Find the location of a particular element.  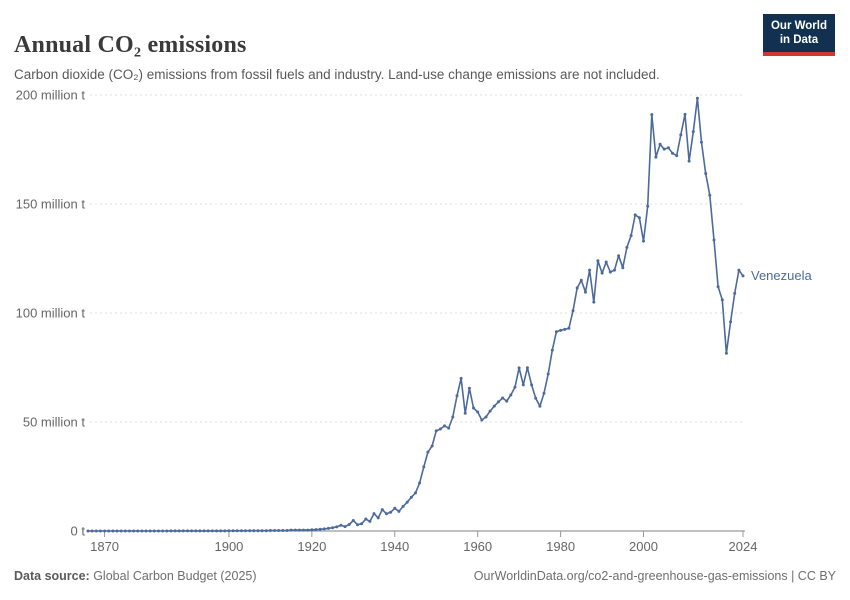

x-axis-tick-label: 1960 is located at coordinates (477, 546).